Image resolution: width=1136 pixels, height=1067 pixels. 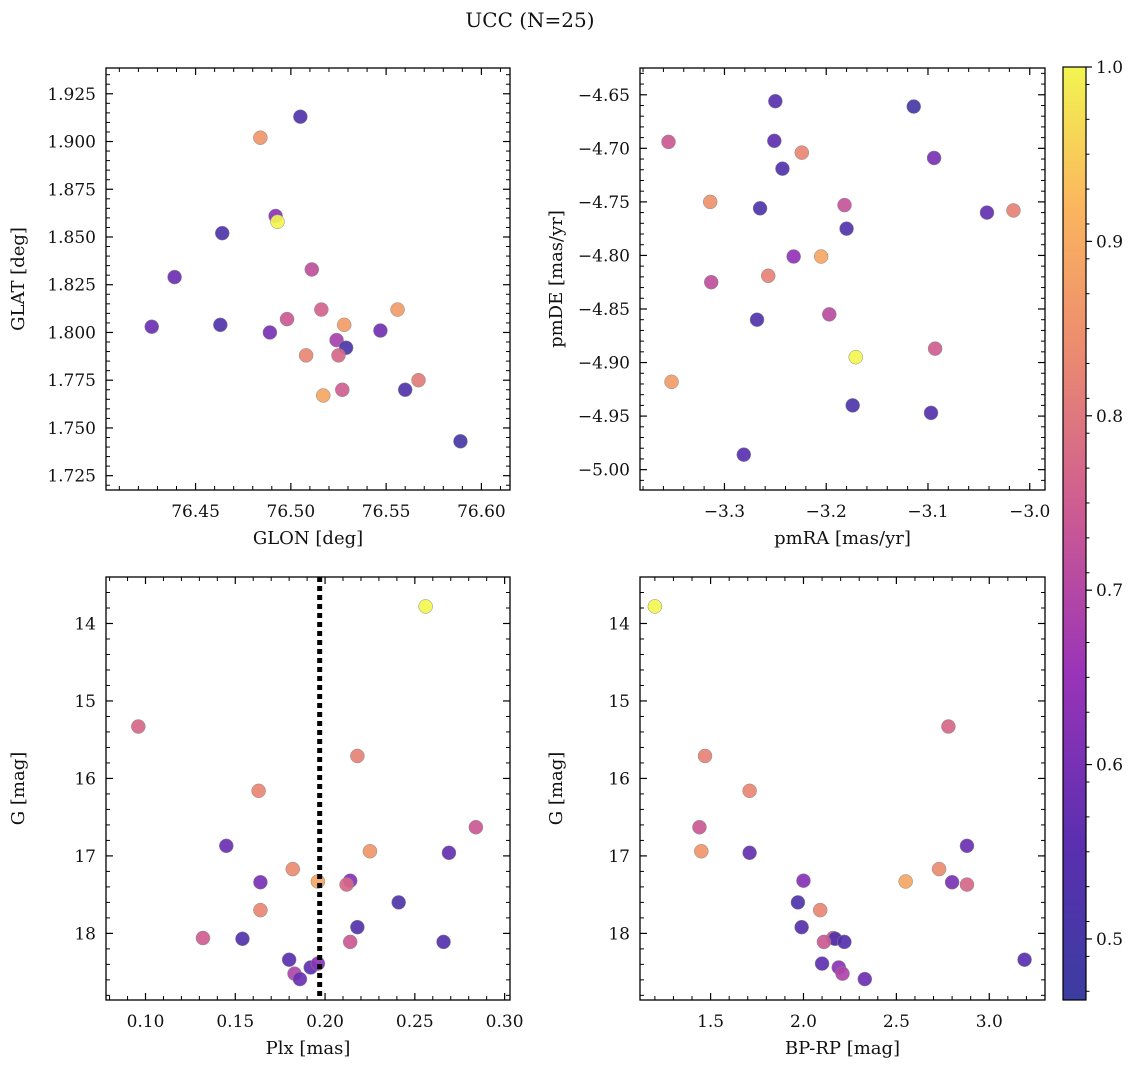 I want to click on x-tick-label: 76.60, so click(x=481, y=512).